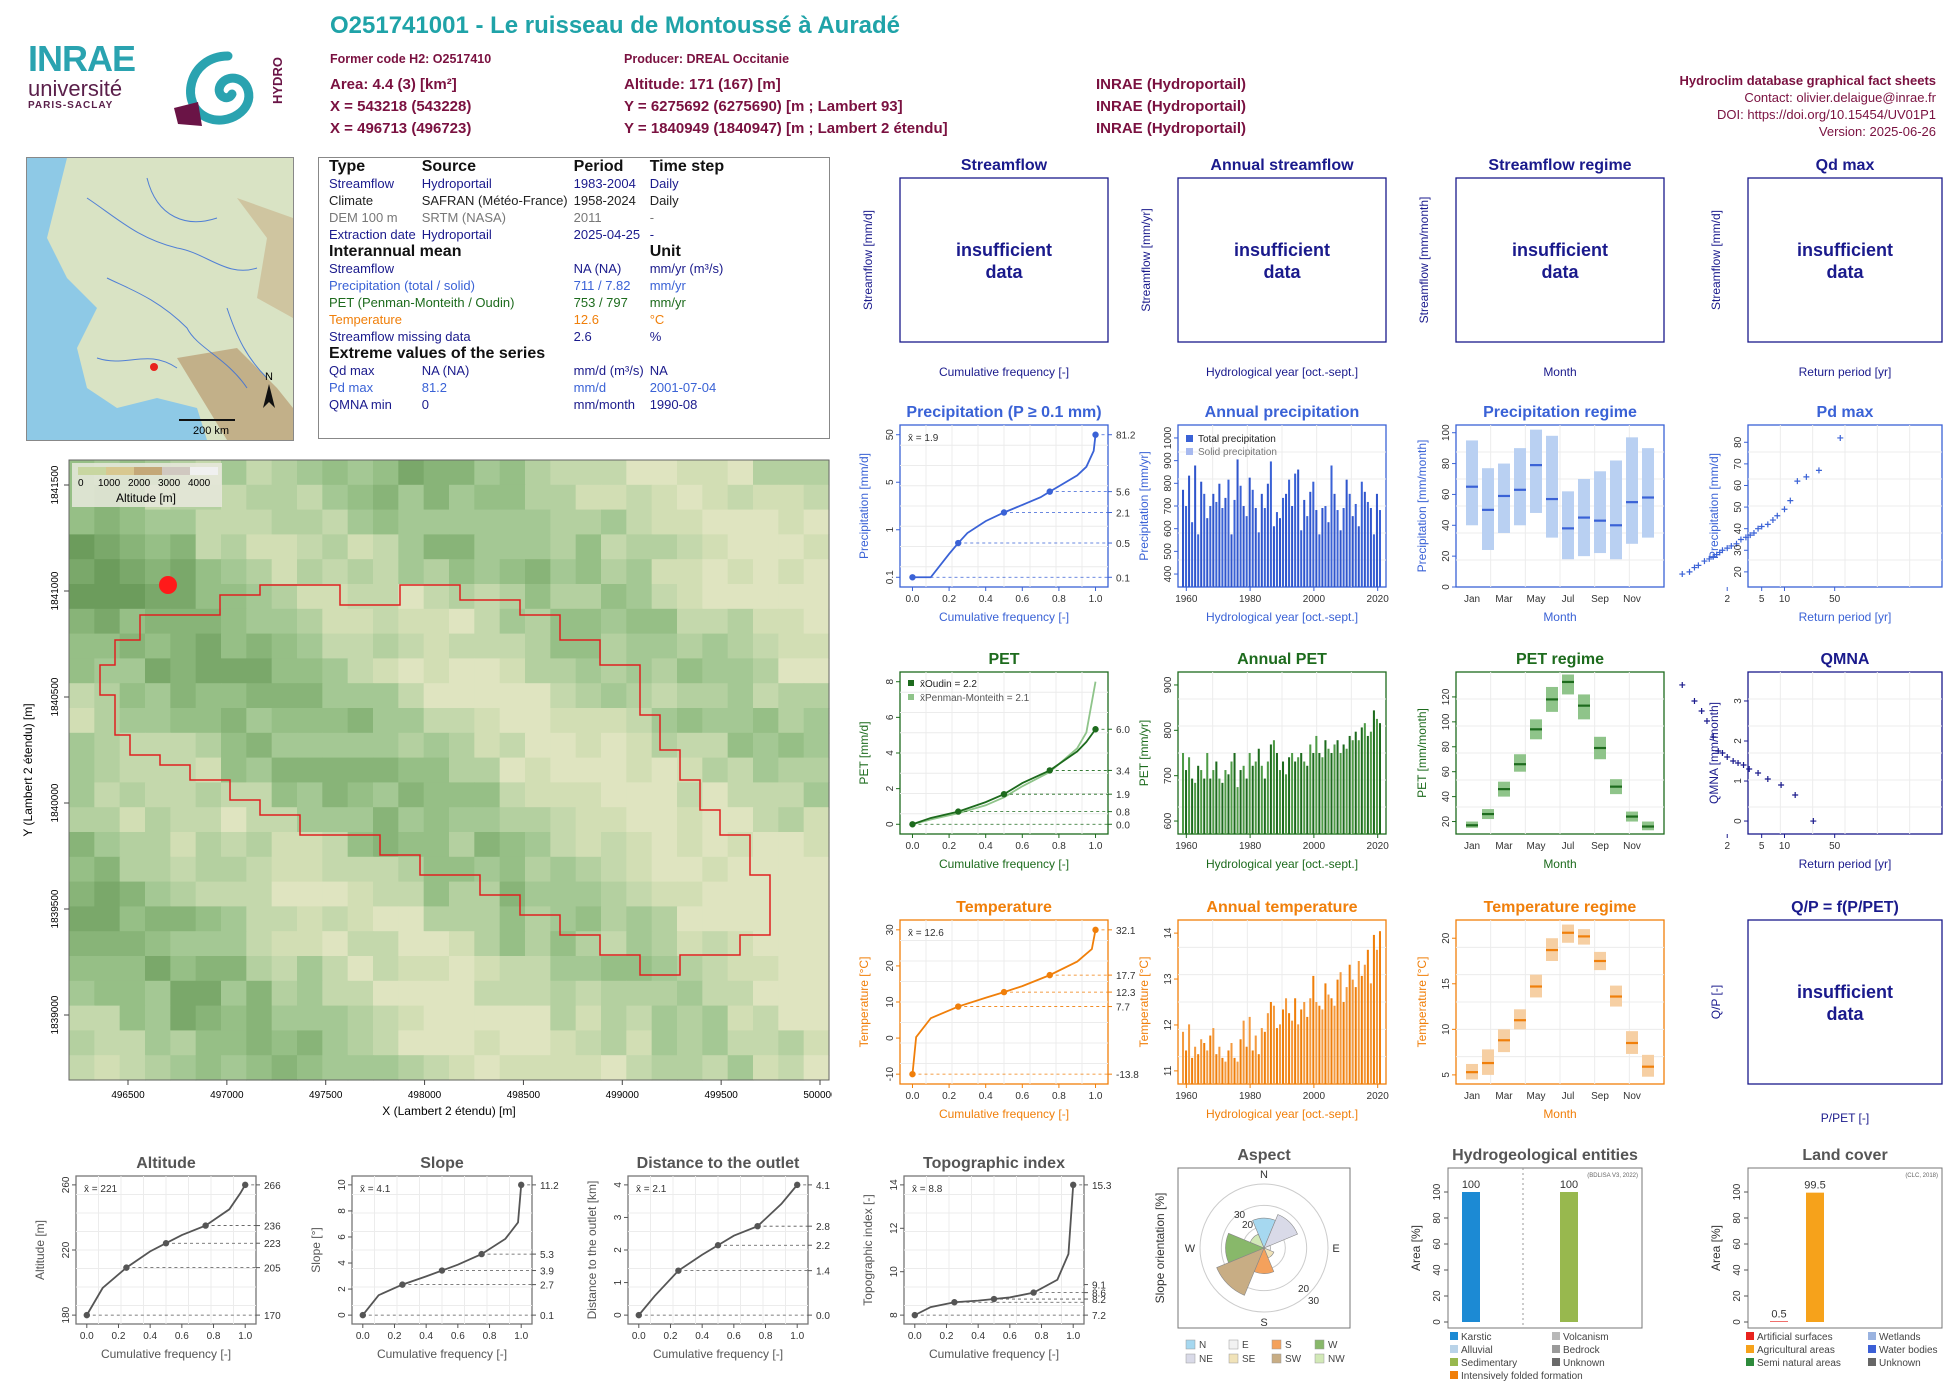 The width and height of the screenshot is (1960, 1386). What do you see at coordinates (360, 404) in the screenshot?
I see `cell: QMNA min` at bounding box center [360, 404].